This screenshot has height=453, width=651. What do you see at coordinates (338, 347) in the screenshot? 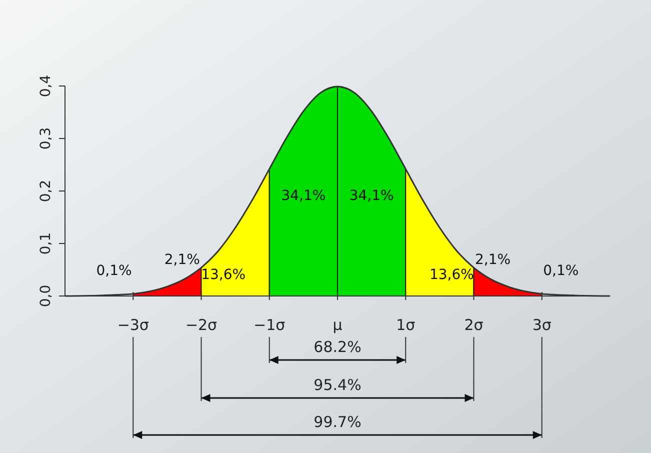
I see `text: 68.2%` at bounding box center [338, 347].